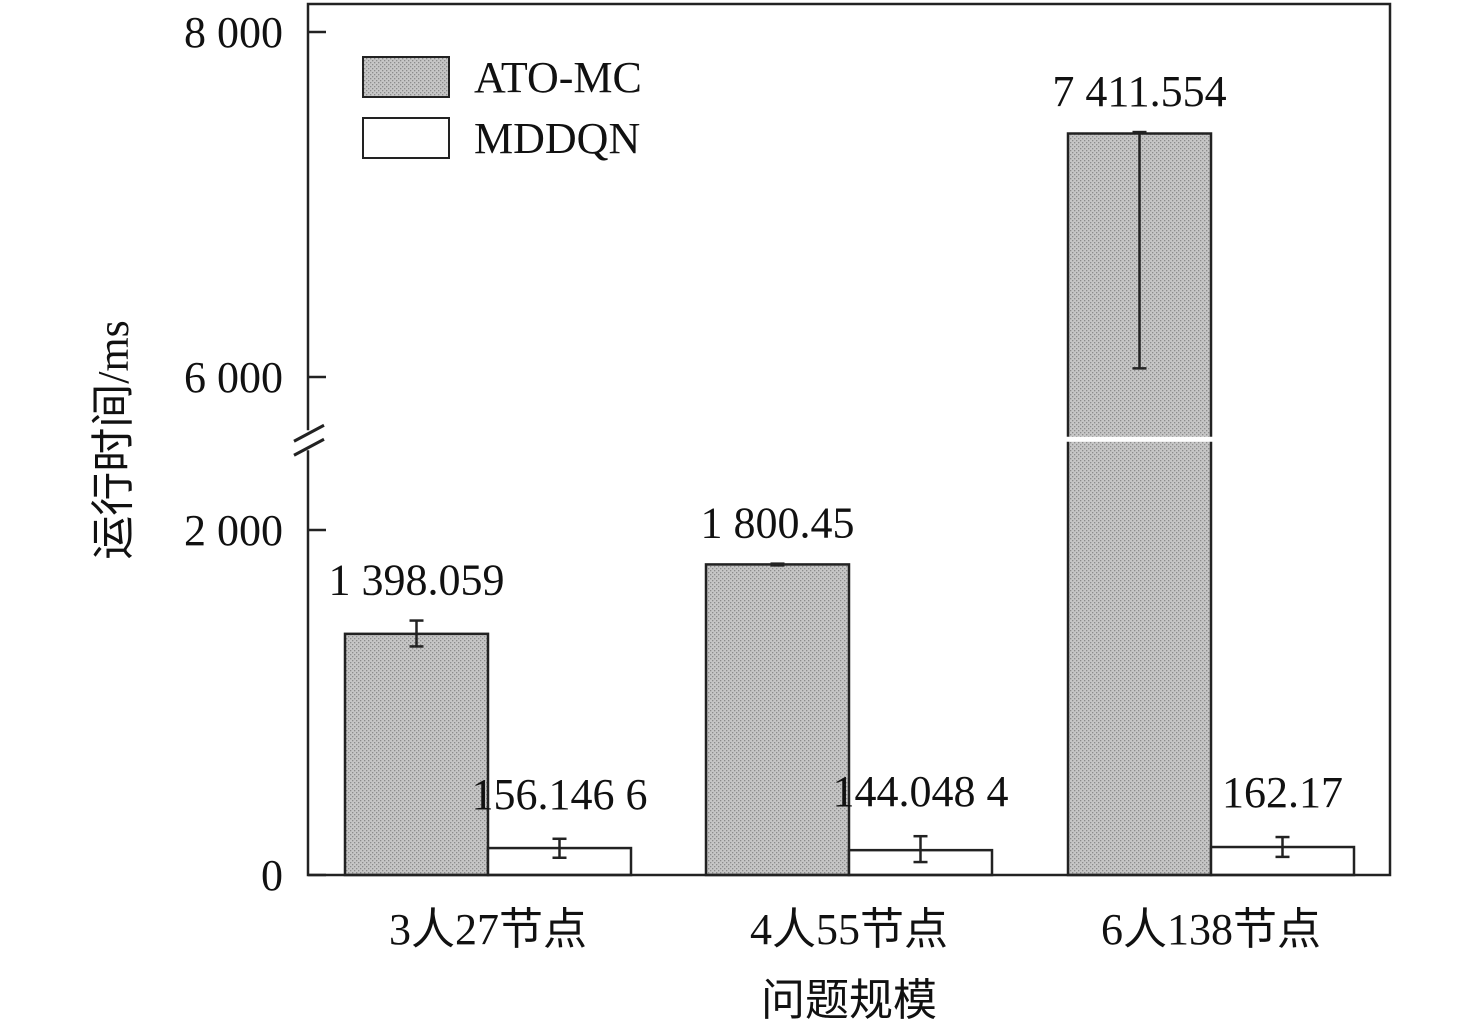 Image resolution: width=1476 pixels, height=1033 pixels. I want to click on axis-break-marks, so click(309, 440).